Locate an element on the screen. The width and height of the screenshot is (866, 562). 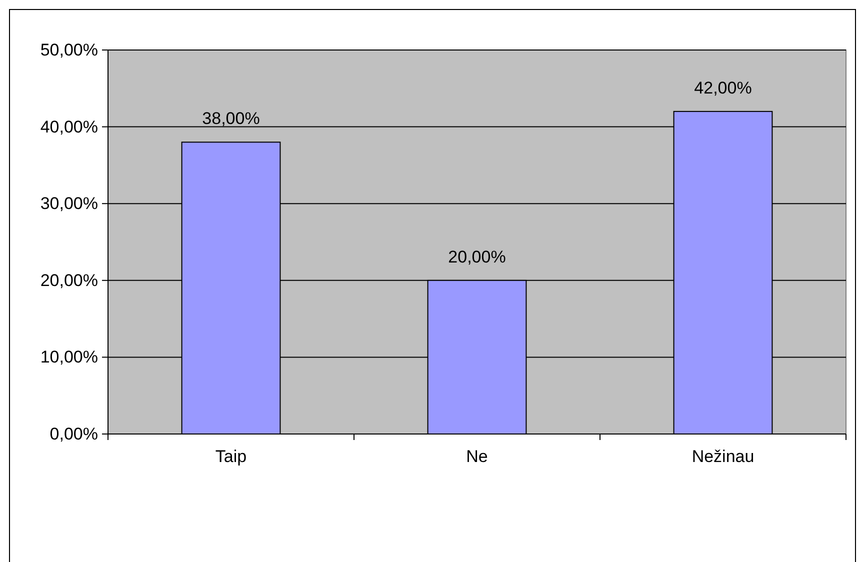
y-tick-label: 40,00% is located at coordinates (69, 126).